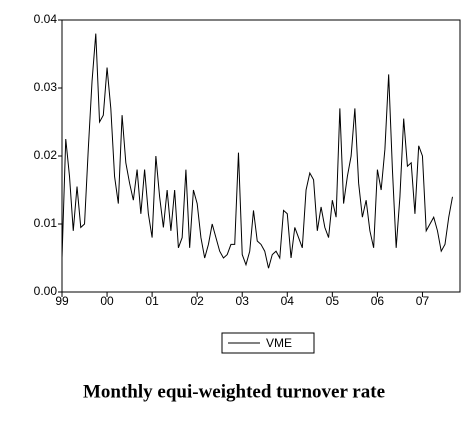 This screenshot has width=468, height=421. I want to click on chart-title: Monthly equi-weighted turnover rate, so click(234, 391).